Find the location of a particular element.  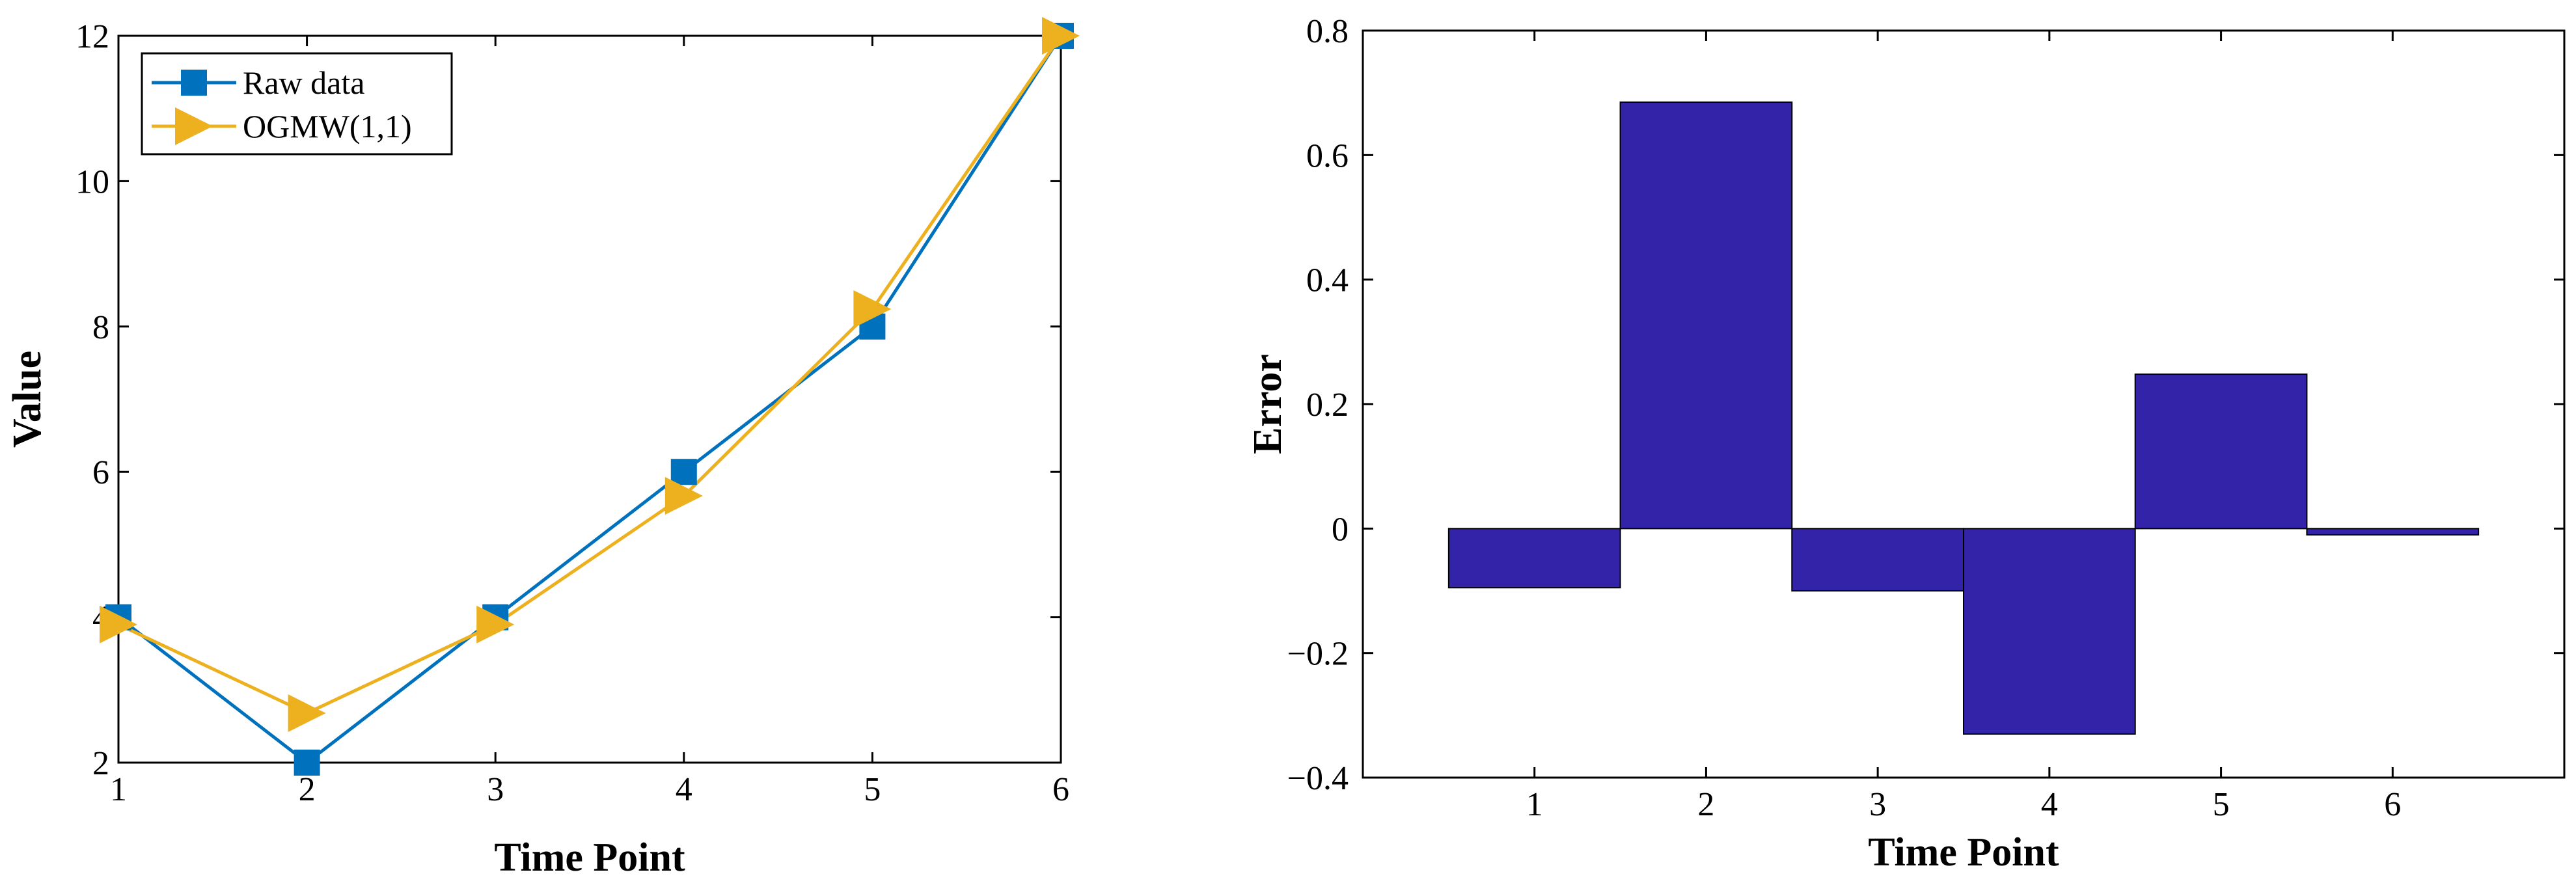

y-axis-title: Error is located at coordinates (1268, 404).